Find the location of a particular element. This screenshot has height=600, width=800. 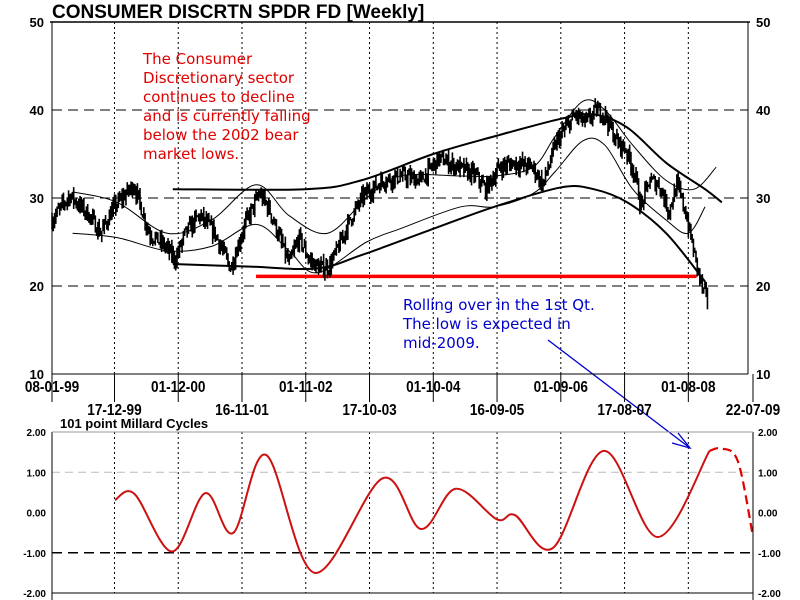

arrow-head-icon is located at coordinates (681, 441).